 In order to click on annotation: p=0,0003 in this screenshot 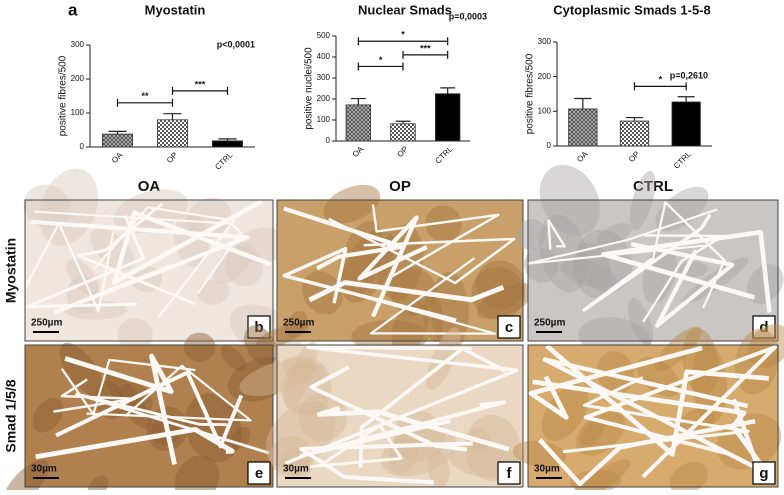, I will do `click(468, 16)`.